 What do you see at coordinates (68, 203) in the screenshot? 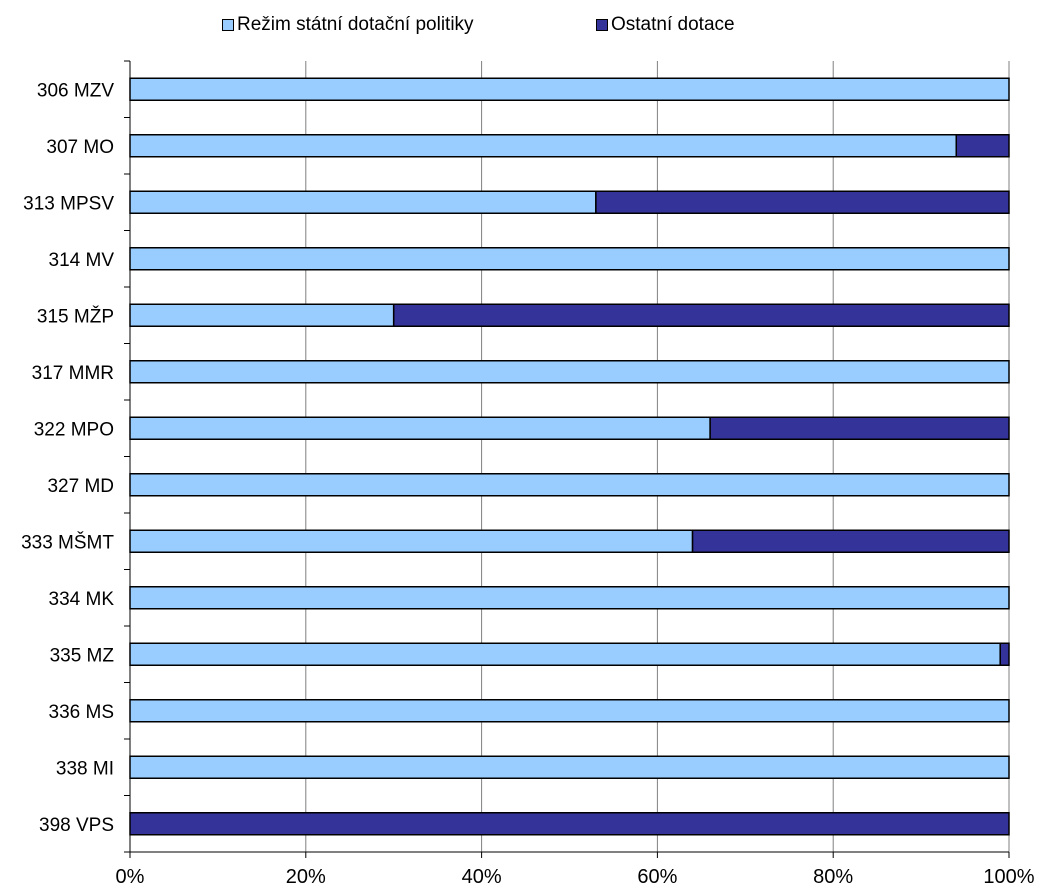
I see `y-category-label: 313 MPSV` at bounding box center [68, 203].